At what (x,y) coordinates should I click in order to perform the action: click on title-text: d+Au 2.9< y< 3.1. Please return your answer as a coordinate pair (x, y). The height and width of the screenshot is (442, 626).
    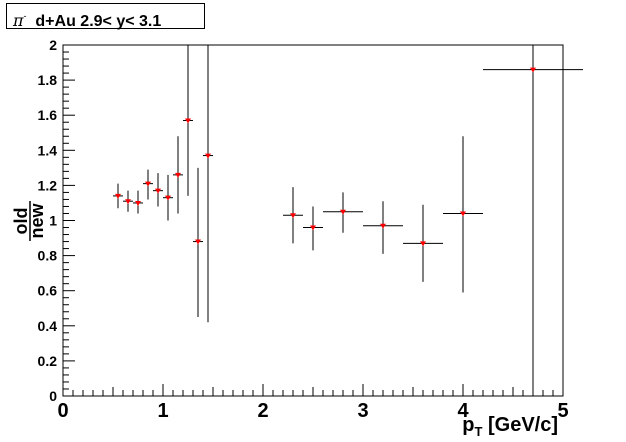
    Looking at the image, I should click on (94, 21).